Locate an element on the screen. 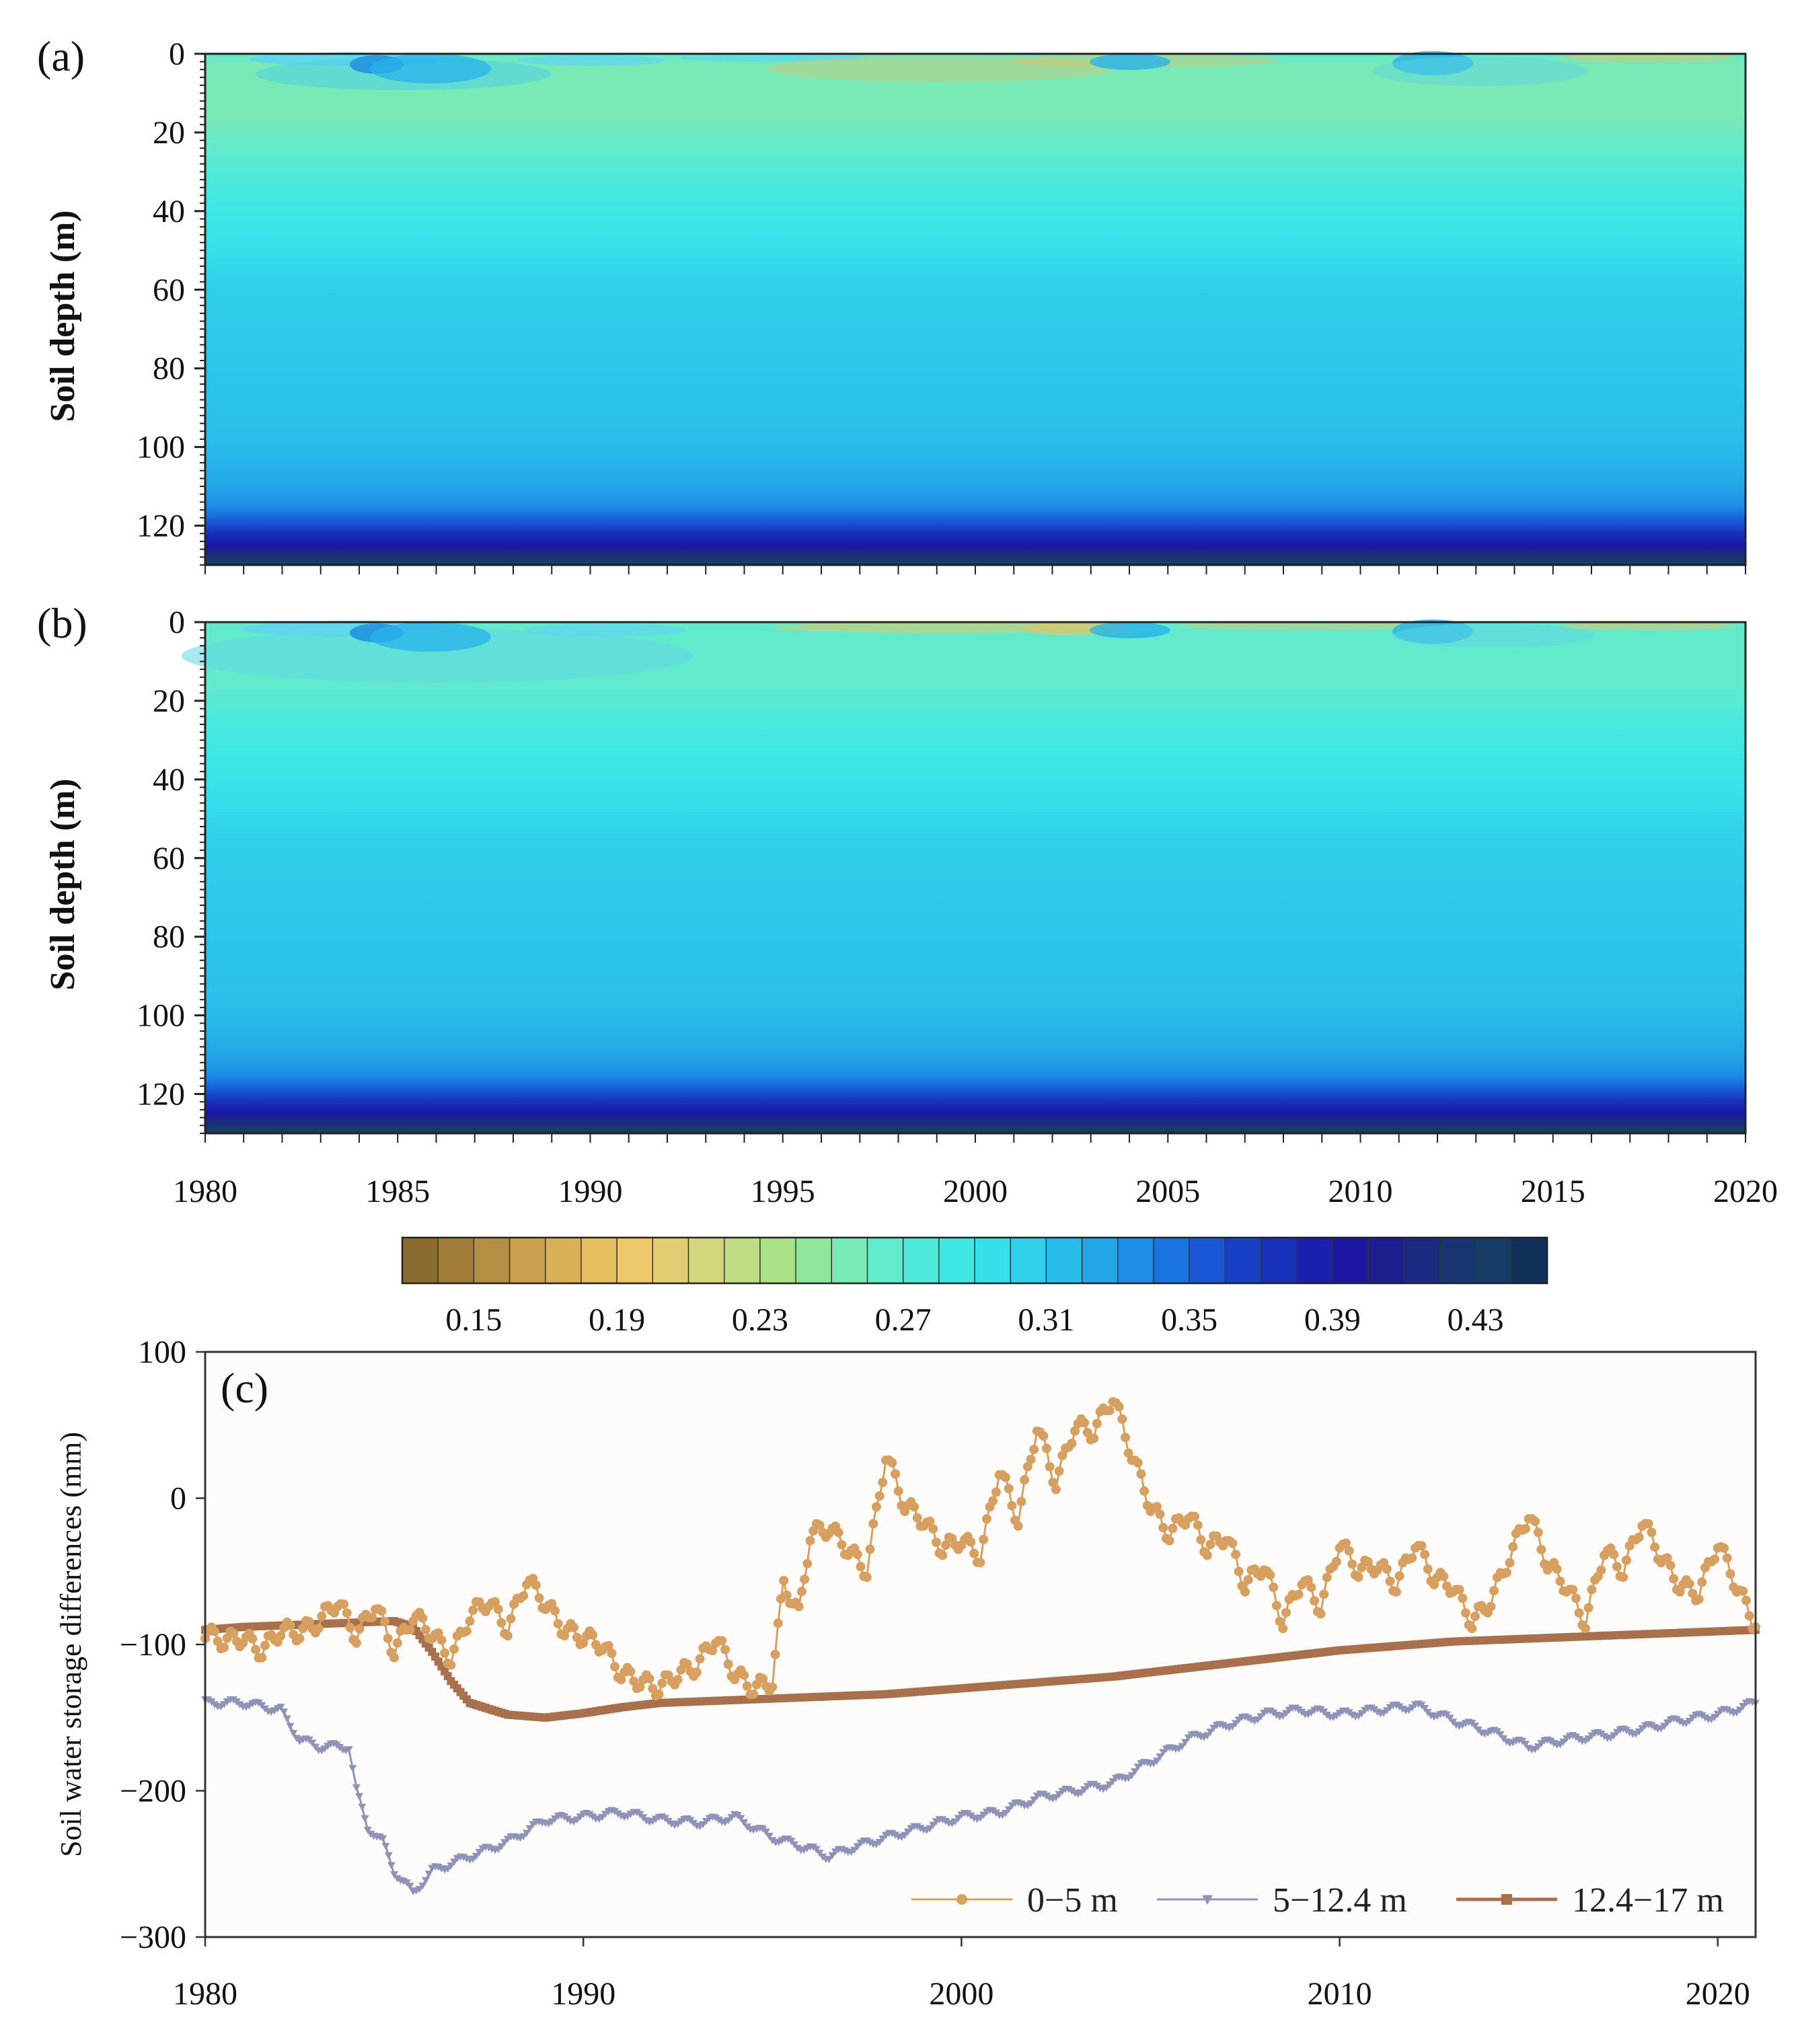  y-tick-label: 20 is located at coordinates (169, 701).